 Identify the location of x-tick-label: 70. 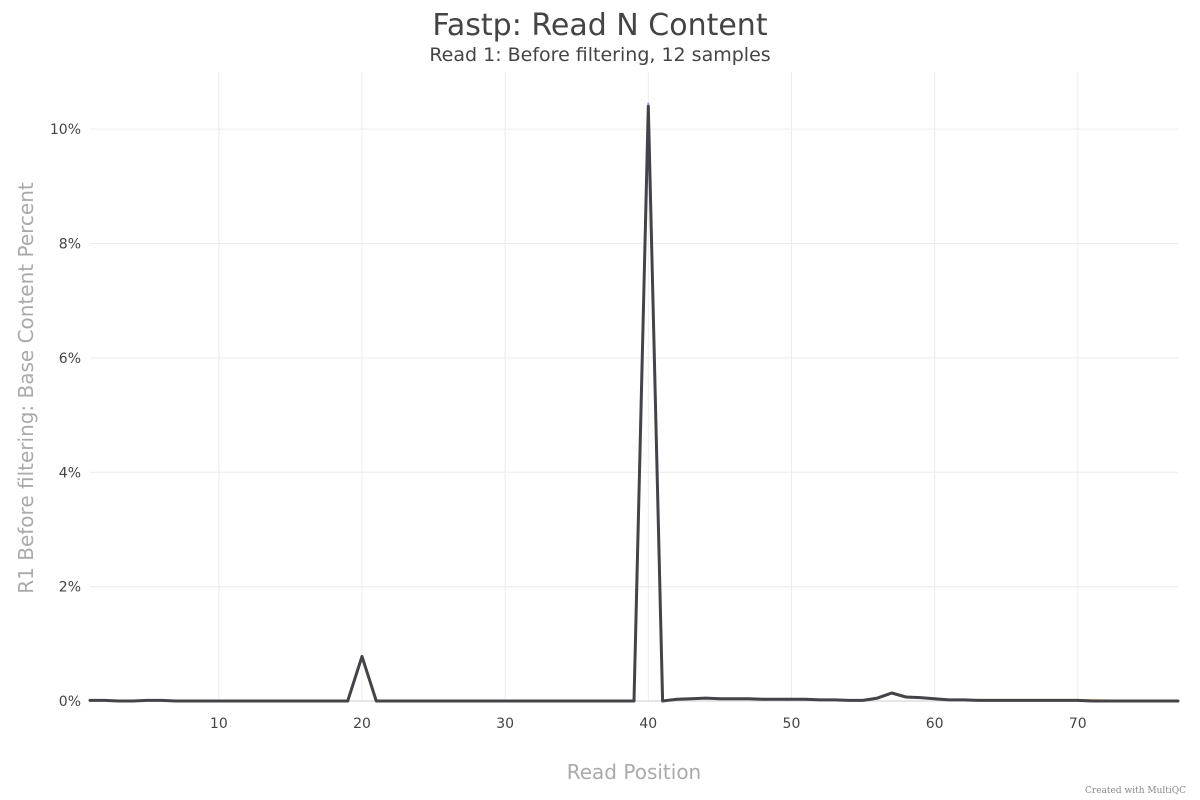
(1078, 724).